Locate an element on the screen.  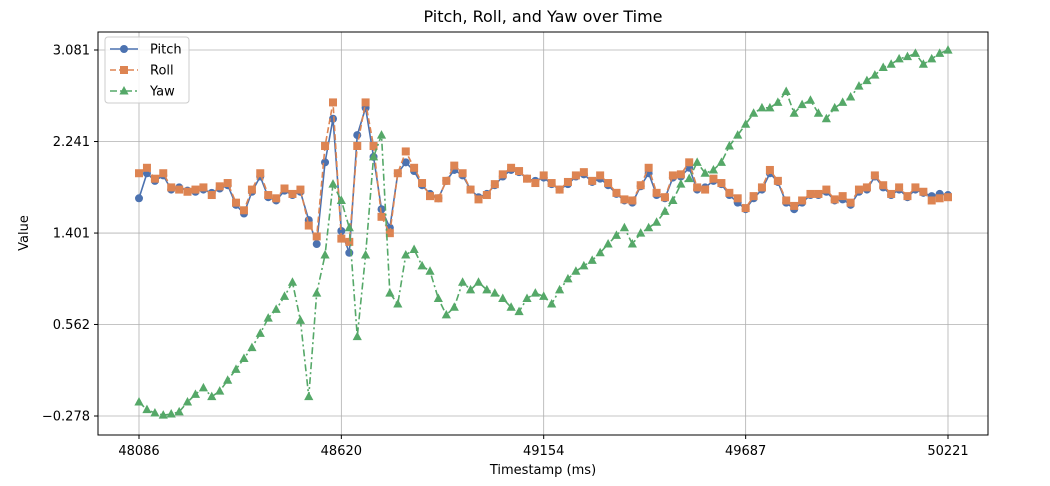
legend-entry-roll: Roll is located at coordinates (142, 71).